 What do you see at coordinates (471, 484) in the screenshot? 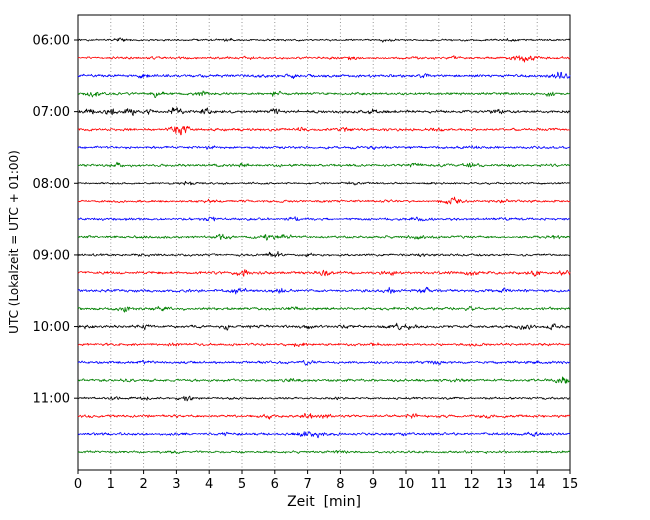
I see `x-tick-label: 12` at bounding box center [471, 484].